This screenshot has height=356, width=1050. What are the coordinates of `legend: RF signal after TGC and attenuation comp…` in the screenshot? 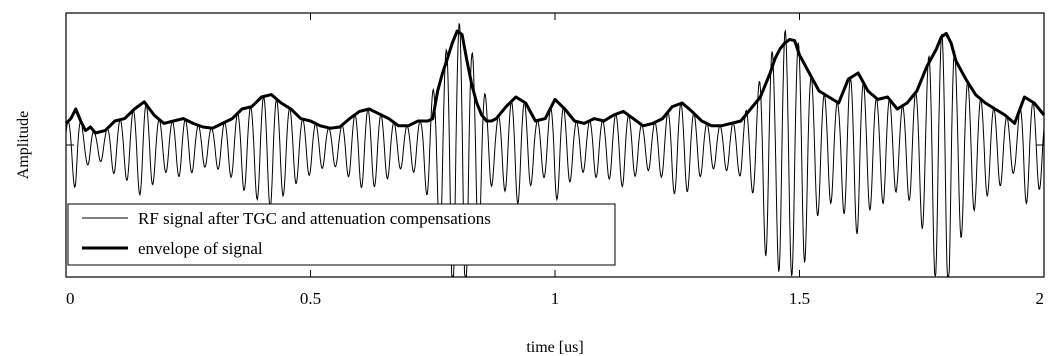 It's located at (341, 234).